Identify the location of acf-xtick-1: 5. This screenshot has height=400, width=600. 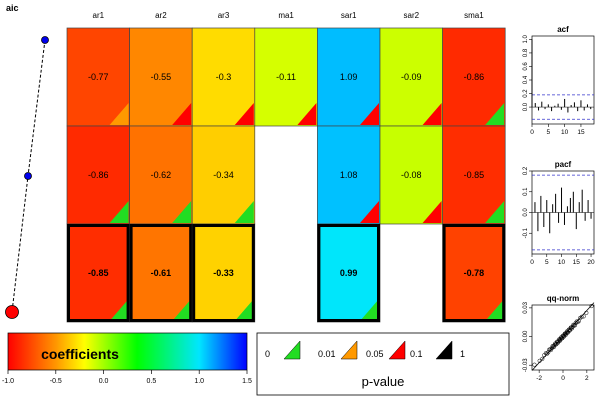
(549, 132).